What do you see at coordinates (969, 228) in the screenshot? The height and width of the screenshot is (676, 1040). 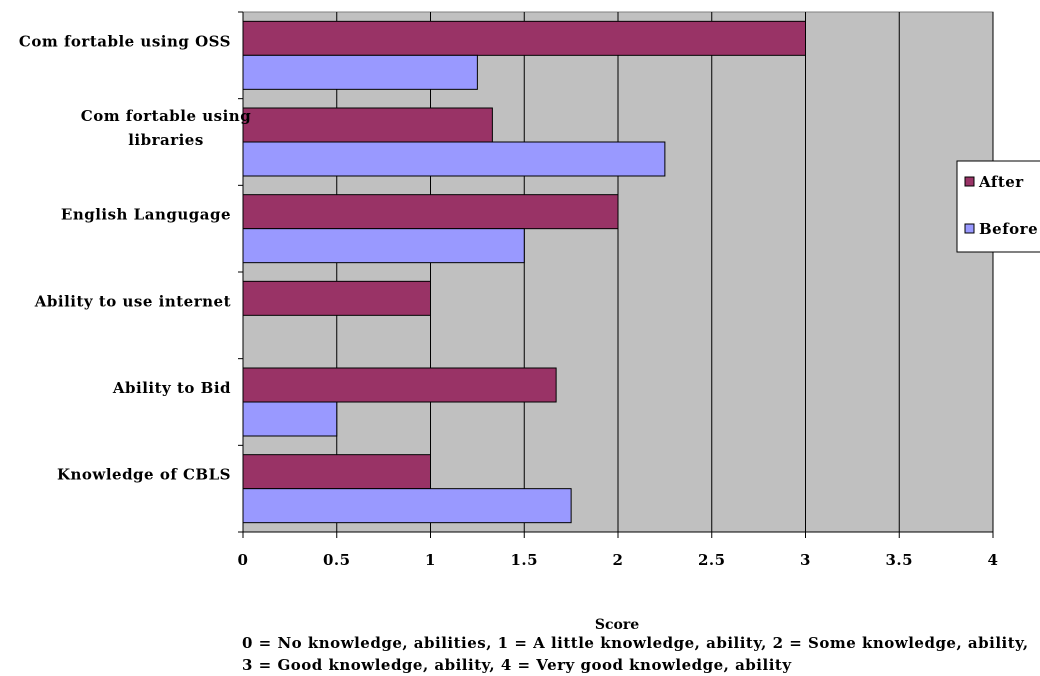 I see `legend-swatch-before` at bounding box center [969, 228].